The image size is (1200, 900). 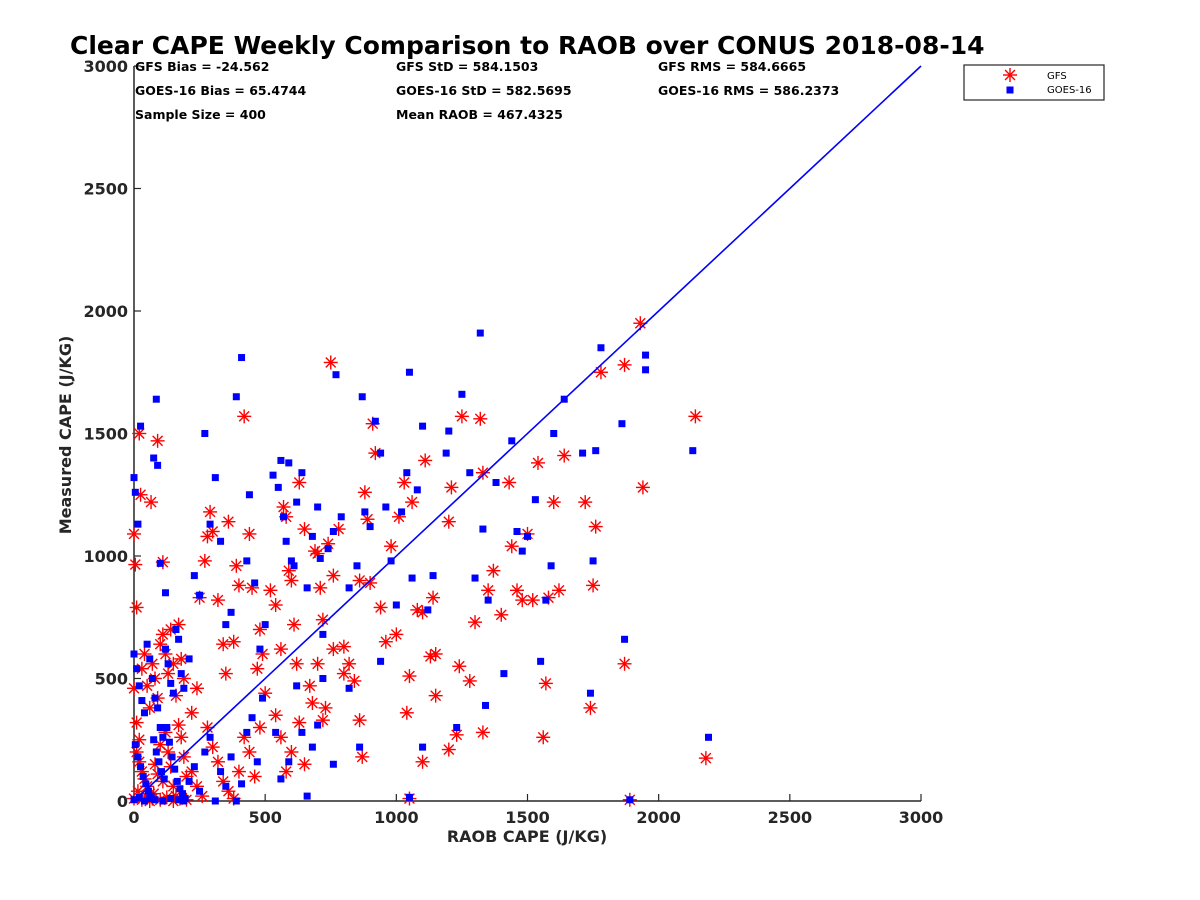 What do you see at coordinates (658, 817) in the screenshot?
I see `x-tick-label: 2000` at bounding box center [658, 817].